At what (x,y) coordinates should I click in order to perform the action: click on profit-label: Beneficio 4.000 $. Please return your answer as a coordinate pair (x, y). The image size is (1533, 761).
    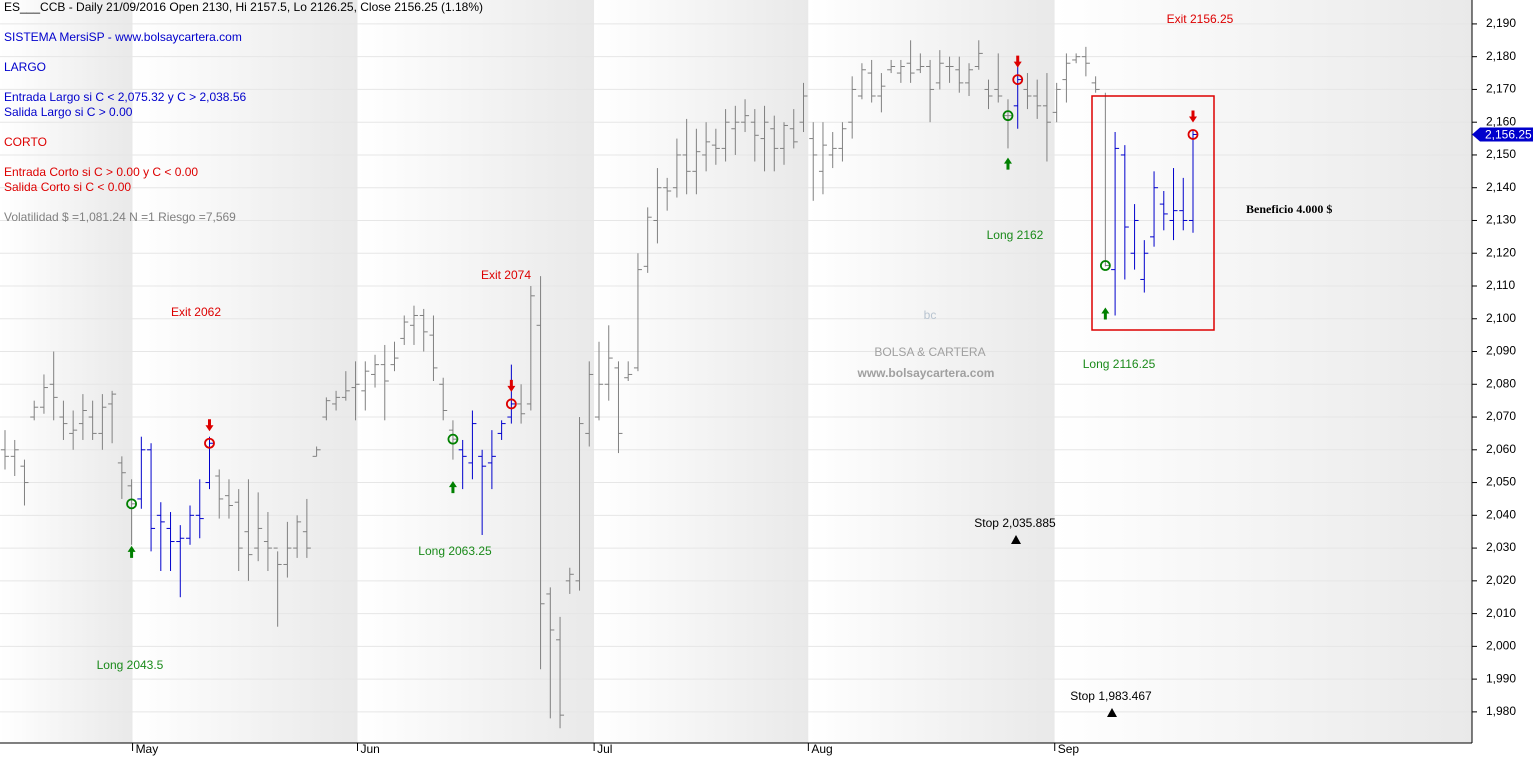
    Looking at the image, I should click on (1289, 209).